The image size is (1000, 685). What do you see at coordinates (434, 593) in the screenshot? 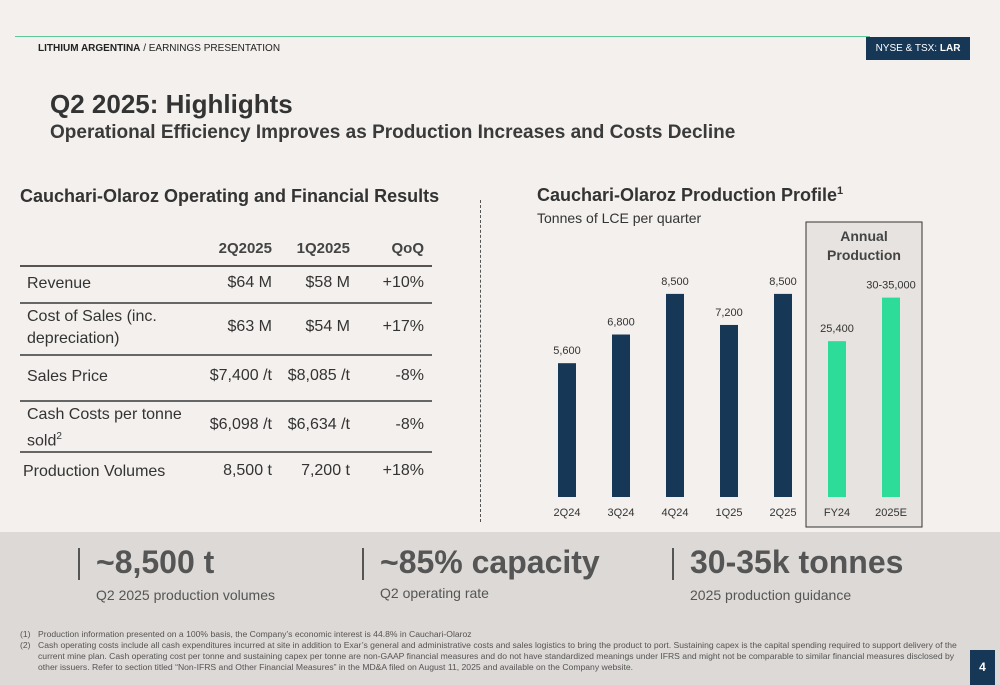
I see `kpi-label: Q2 operating rate` at bounding box center [434, 593].